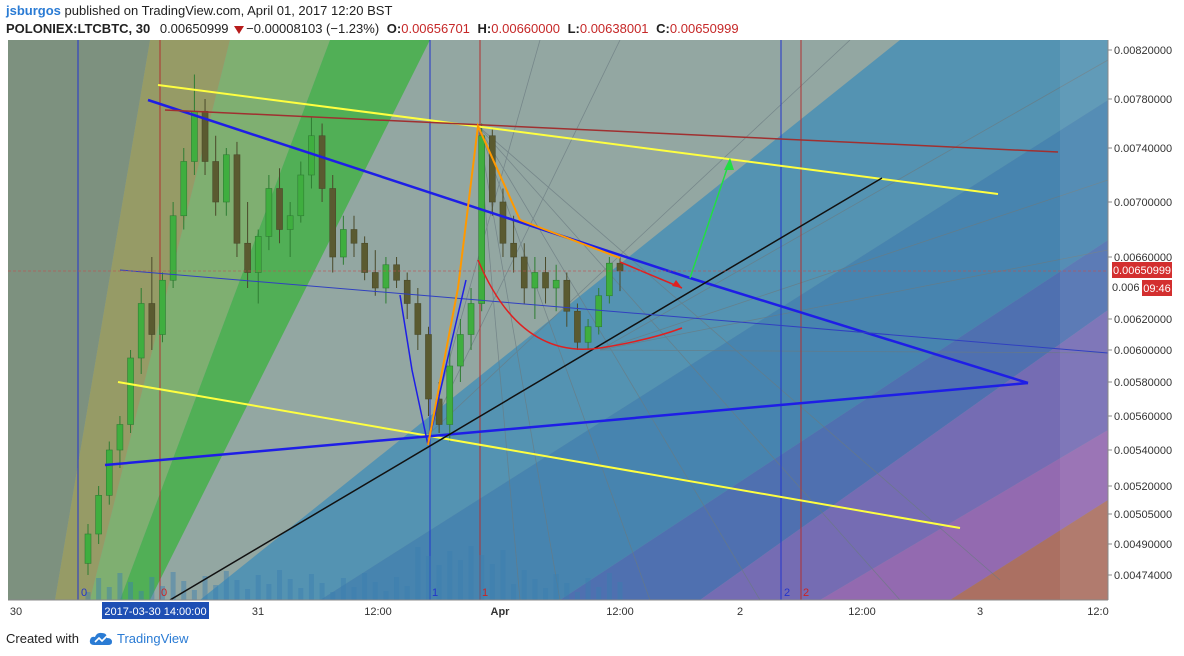 The image size is (1184, 656). Describe the element at coordinates (651, 275) in the screenshot. I see `red-projection-arrow` at that location.